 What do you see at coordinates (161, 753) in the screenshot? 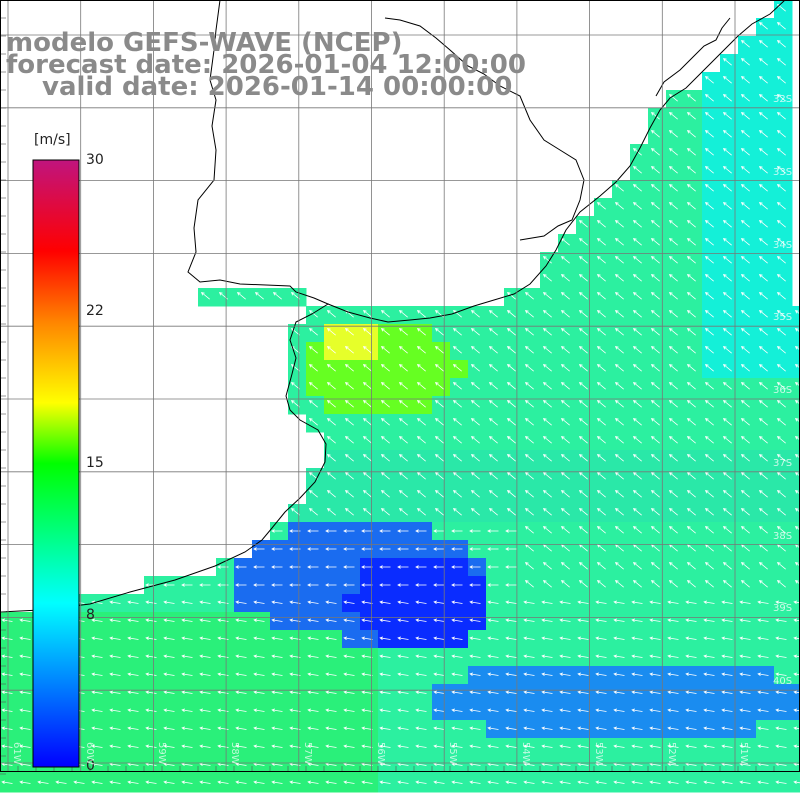
I see `lon-label: 59W` at bounding box center [161, 753].